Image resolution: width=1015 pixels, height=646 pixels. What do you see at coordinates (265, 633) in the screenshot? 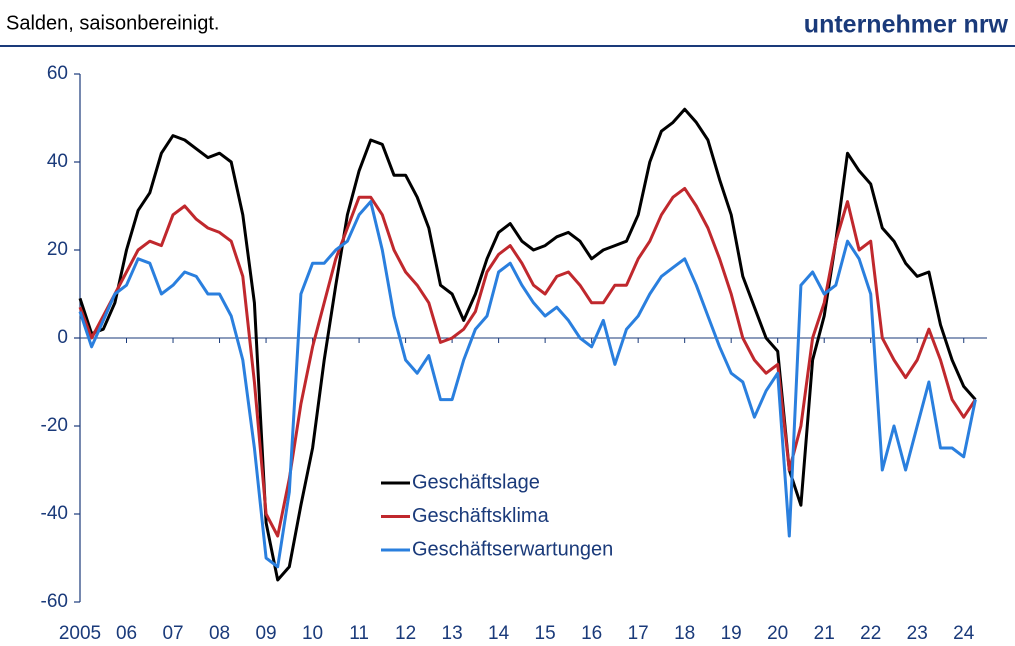
I see `x-tick-label: 09` at bounding box center [265, 633].